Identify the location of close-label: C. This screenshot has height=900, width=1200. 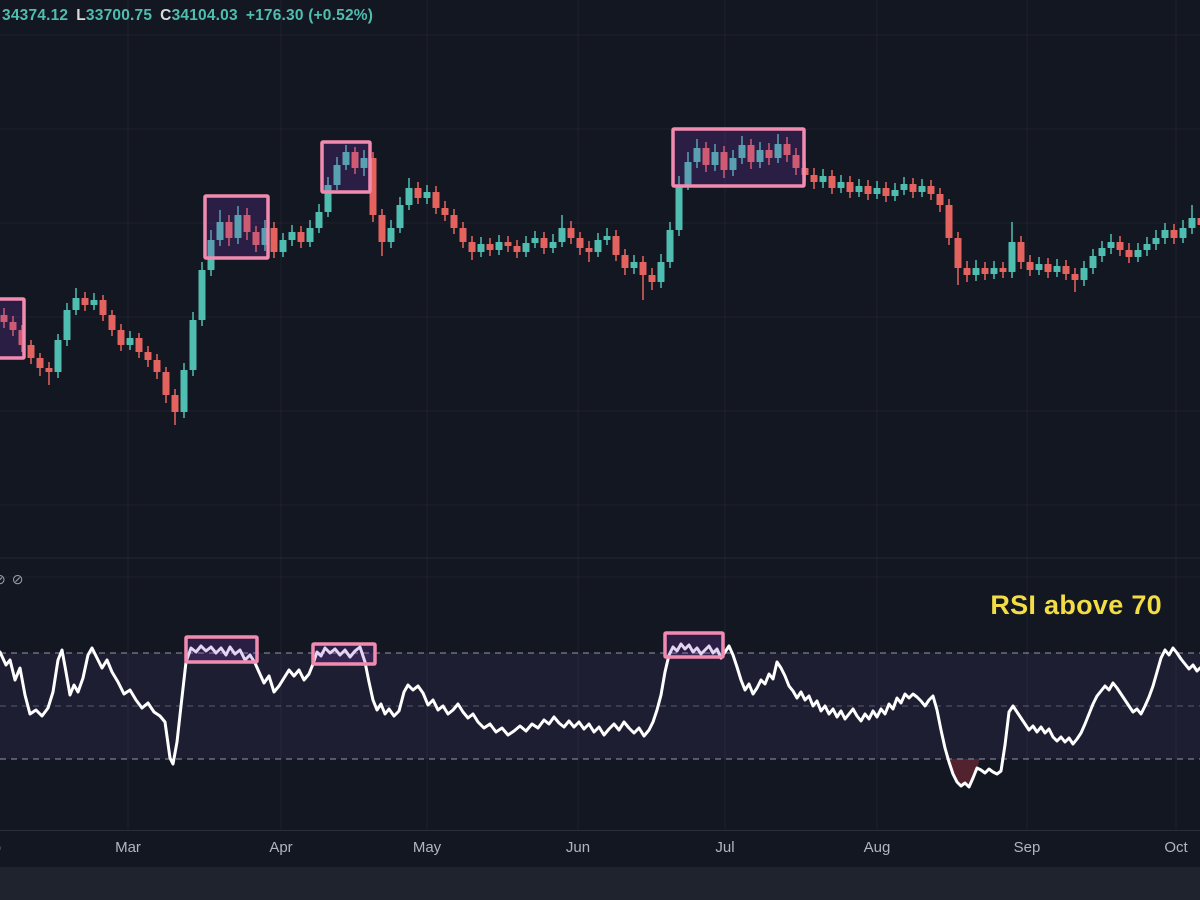
(166, 15).